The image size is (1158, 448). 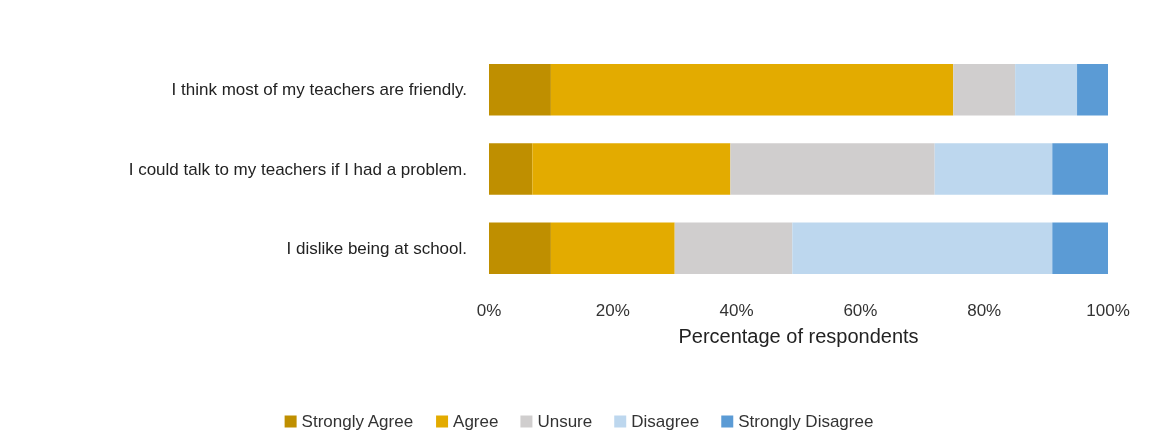 I want to click on x-tick-label: 20%, so click(x=612, y=310).